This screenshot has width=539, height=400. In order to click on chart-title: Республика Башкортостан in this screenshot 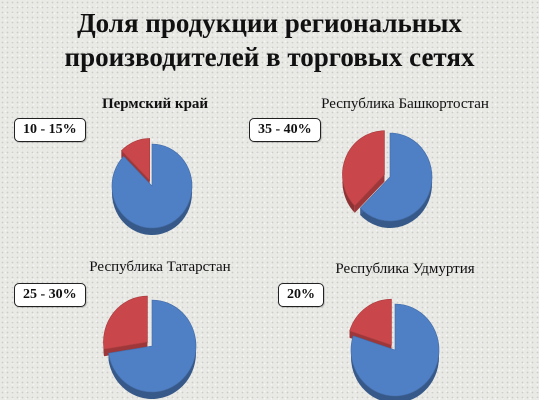, I will do `click(405, 104)`.